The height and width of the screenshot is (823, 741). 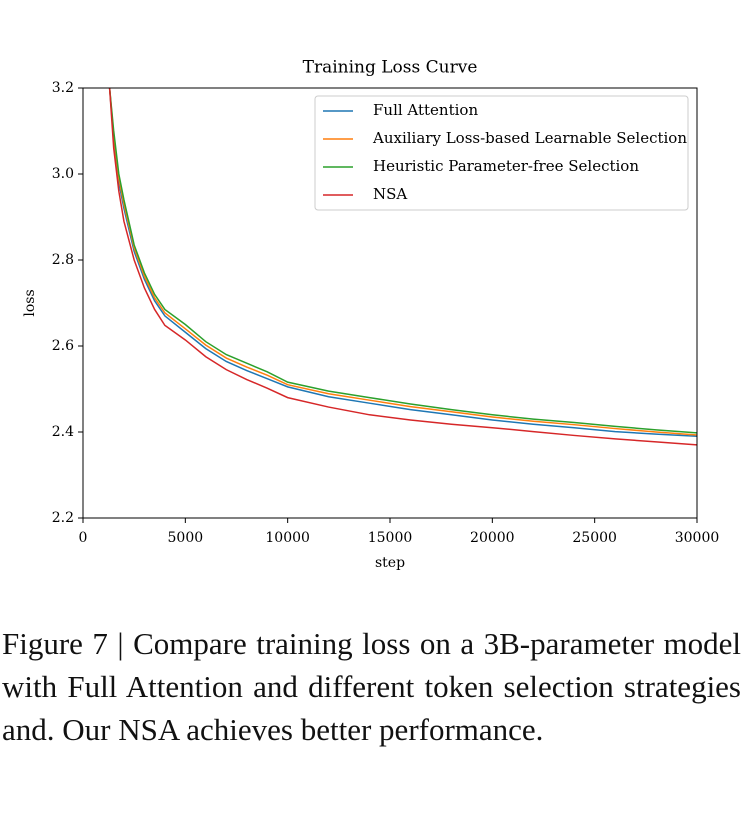 What do you see at coordinates (390, 68) in the screenshot?
I see `chart-title: Training Loss Curve` at bounding box center [390, 68].